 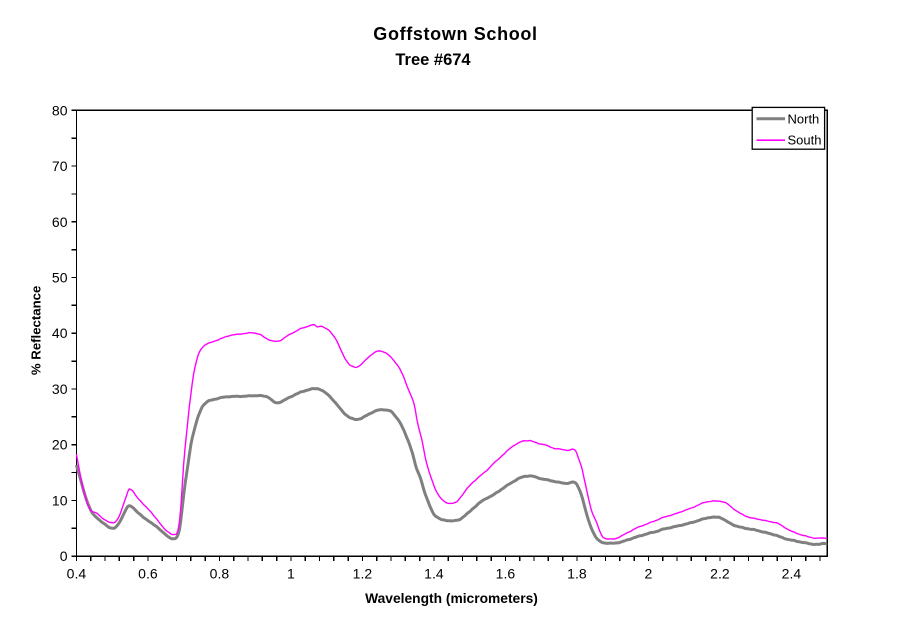 What do you see at coordinates (455, 34) in the screenshot?
I see `svg-text: Goffstown School` at bounding box center [455, 34].